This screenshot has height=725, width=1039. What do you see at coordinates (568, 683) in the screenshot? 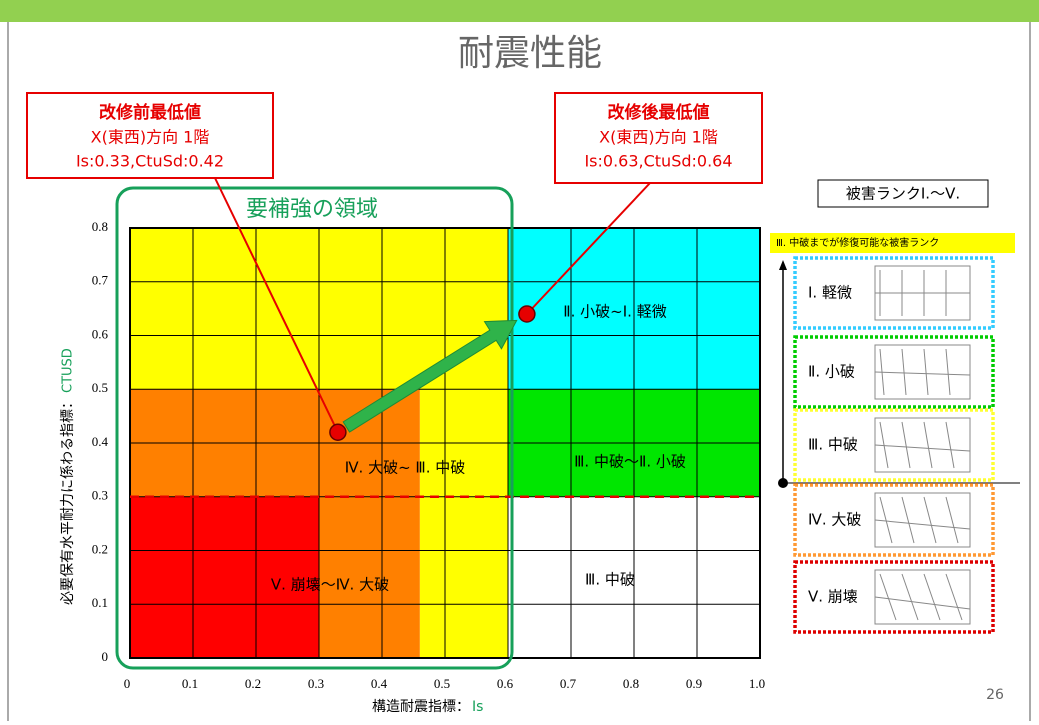
I see `x-tick-label: 0.7` at bounding box center [568, 683].